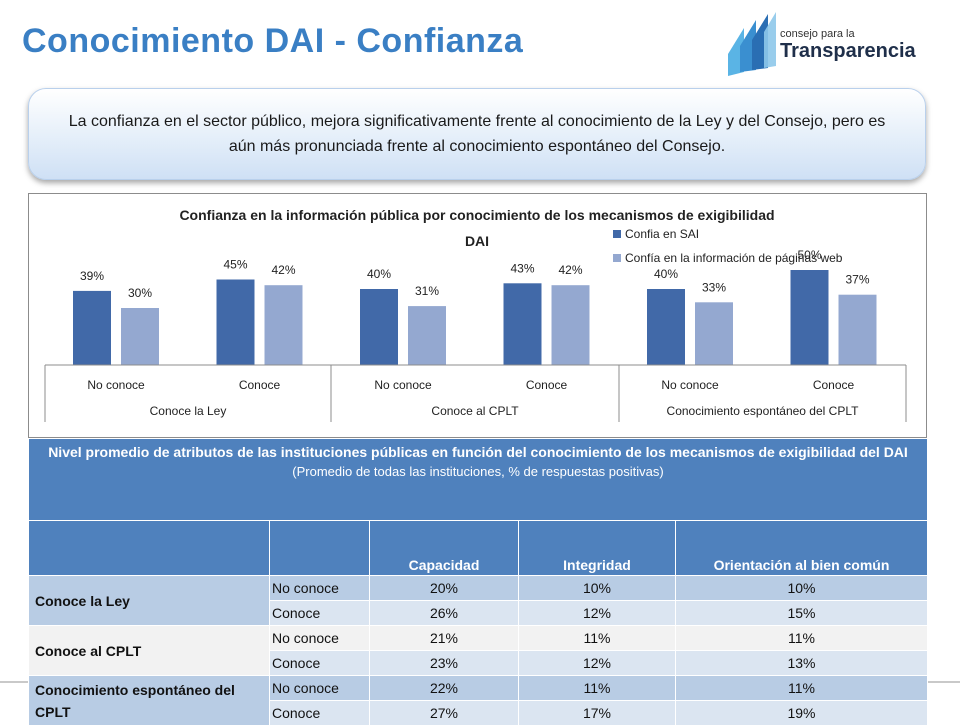  Describe the element at coordinates (444, 588) in the screenshot. I see `table-cell: 20%` at that location.